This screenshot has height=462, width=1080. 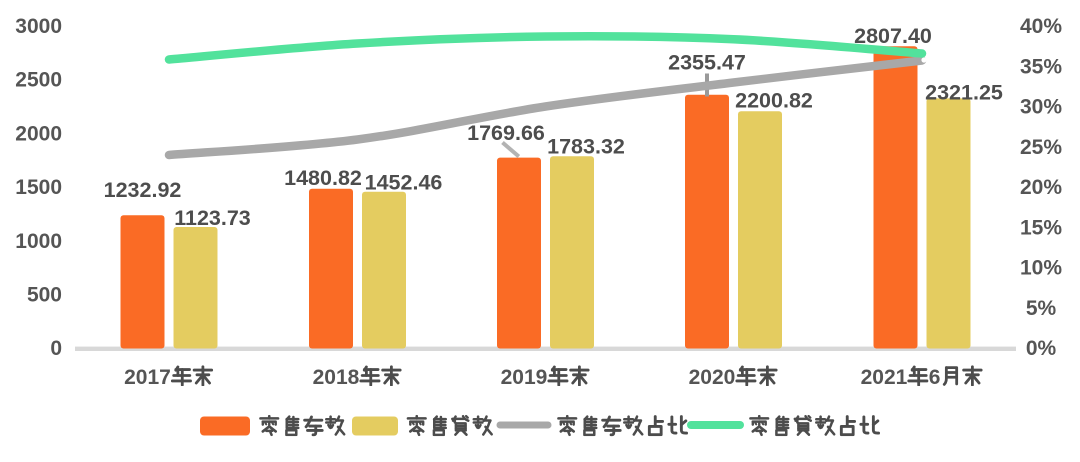 I want to click on svg-text: 25%, so click(x=1041, y=147).